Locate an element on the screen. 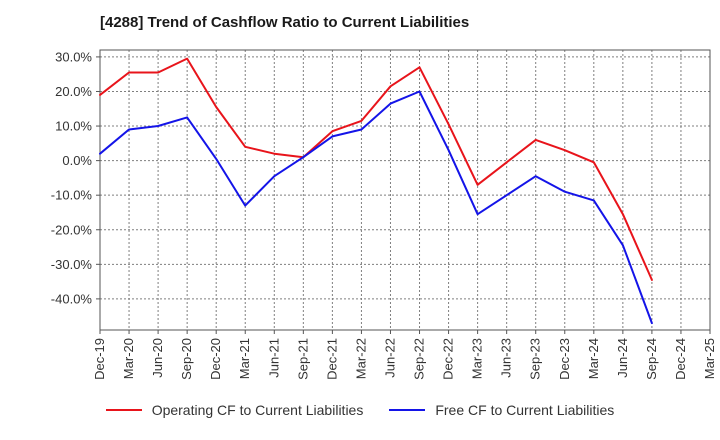 This screenshot has width=720, height=440. legend-label-operating-cf: Operating CF to Current Liabilities is located at coordinates (257, 410).